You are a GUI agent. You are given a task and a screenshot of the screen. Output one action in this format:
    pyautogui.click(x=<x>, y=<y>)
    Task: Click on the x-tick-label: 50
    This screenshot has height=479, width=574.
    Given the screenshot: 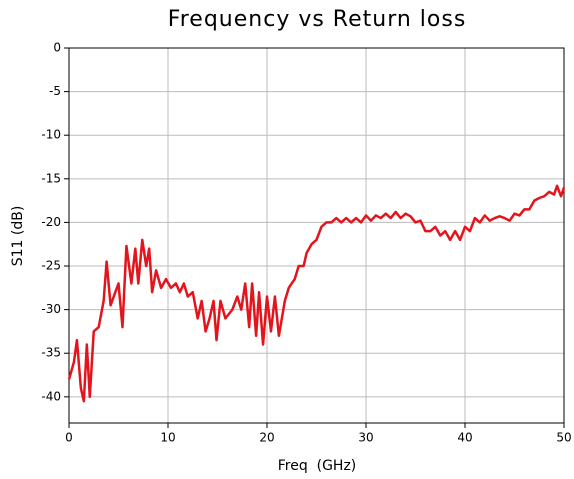 What is the action you would take?
    pyautogui.click(x=563, y=438)
    